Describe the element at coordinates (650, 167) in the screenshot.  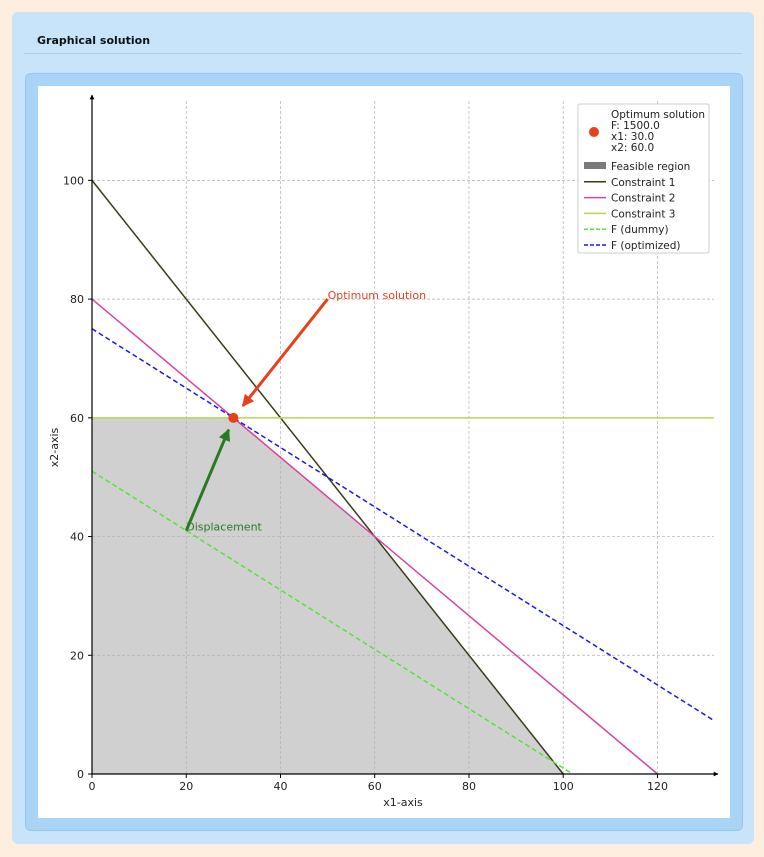
I see `legend-label-feasible: Feasible region` at that location.